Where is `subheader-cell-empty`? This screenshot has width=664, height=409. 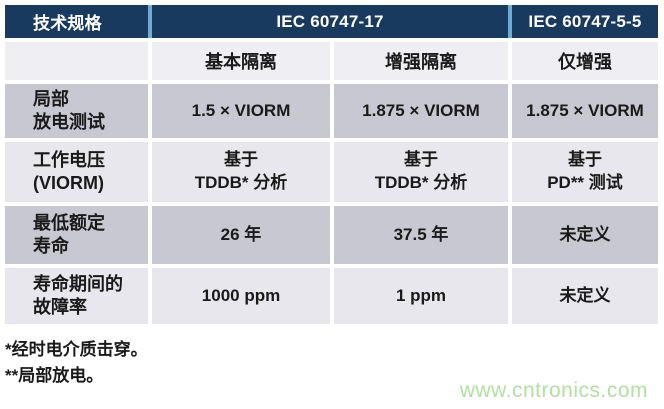 subheader-cell-empty is located at coordinates (76, 61).